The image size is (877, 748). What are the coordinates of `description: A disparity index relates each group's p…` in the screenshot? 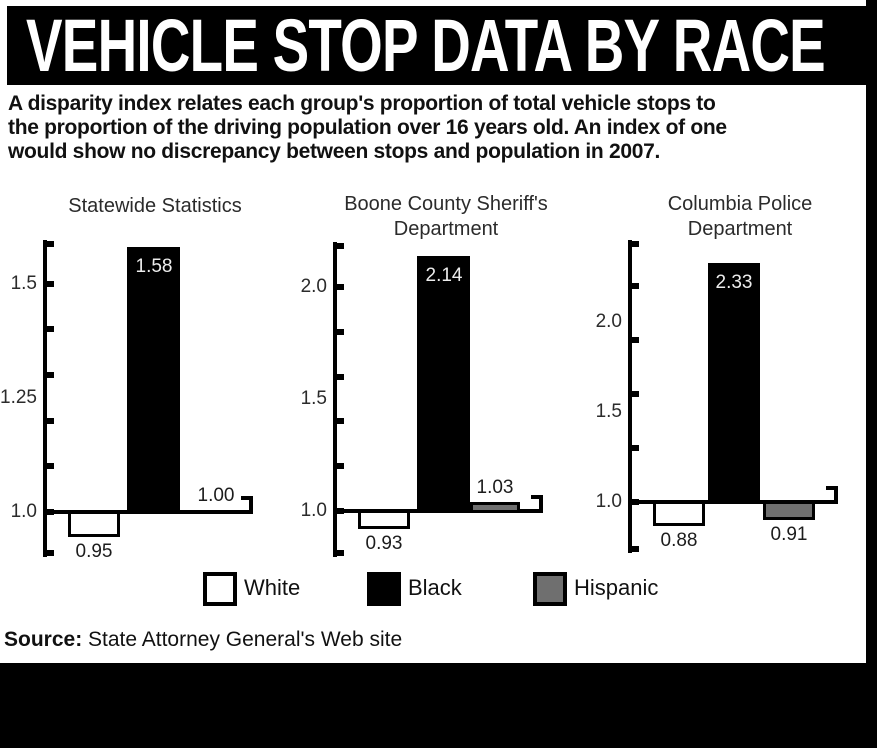 It's located at (438, 128).